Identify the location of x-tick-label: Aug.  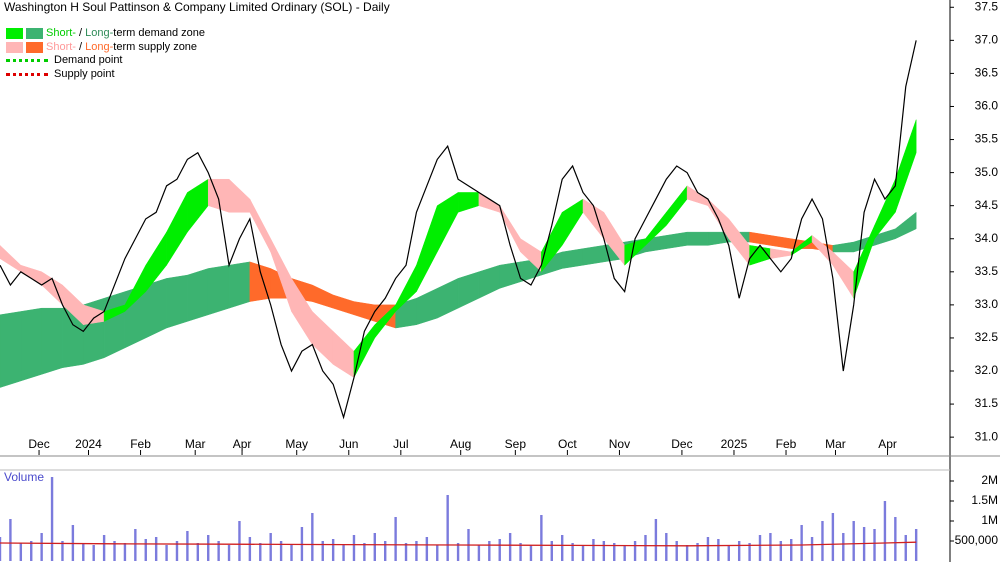
(460, 444).